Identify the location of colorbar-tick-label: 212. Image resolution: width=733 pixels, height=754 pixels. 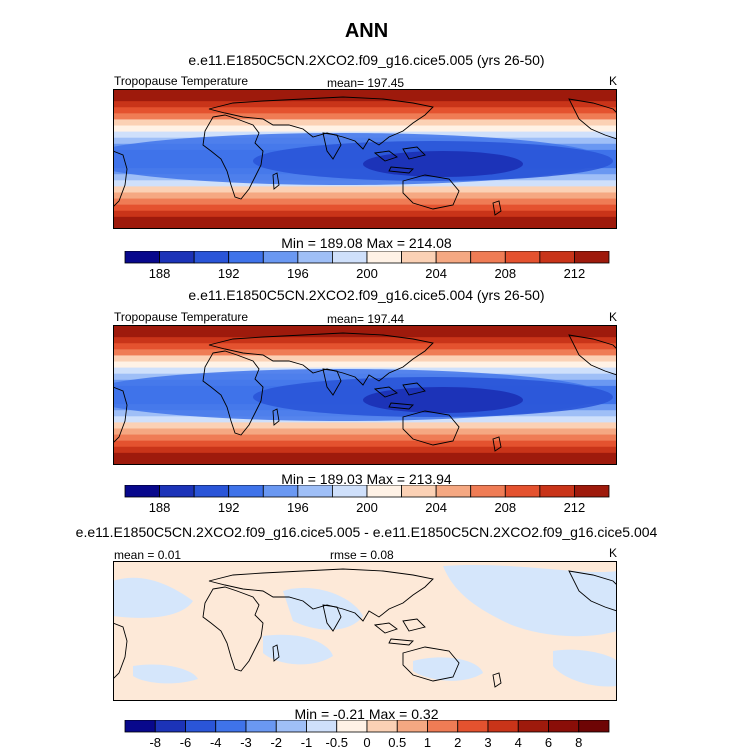
(575, 507).